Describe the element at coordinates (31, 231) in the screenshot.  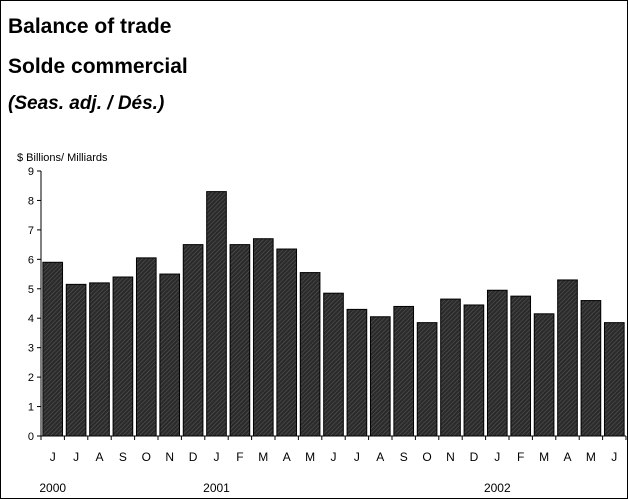
I see `y-tick-label: 7` at that location.